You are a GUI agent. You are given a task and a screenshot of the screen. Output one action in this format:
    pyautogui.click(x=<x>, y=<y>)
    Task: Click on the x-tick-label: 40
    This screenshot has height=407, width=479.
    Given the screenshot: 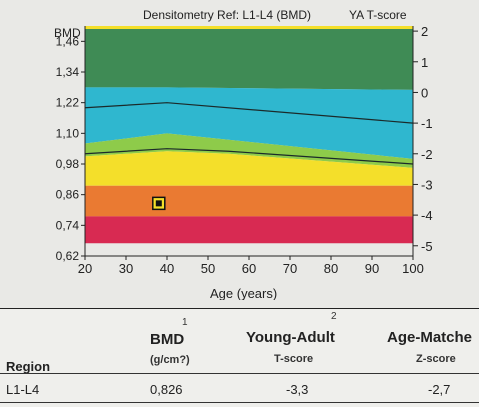 What is the action you would take?
    pyautogui.click(x=167, y=268)
    